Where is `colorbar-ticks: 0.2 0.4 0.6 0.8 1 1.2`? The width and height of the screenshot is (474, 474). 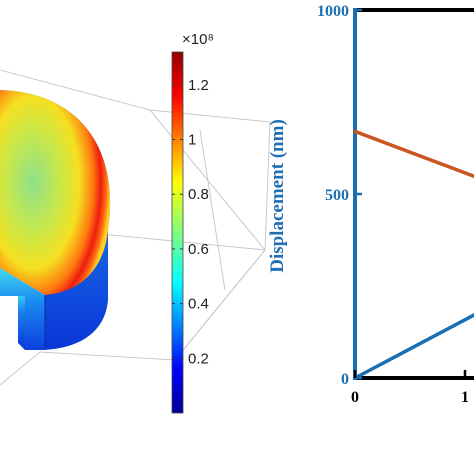
colorbar-ticks: 0.2 0.4 0.6 0.8 1 1.2 is located at coordinates (190, 222).